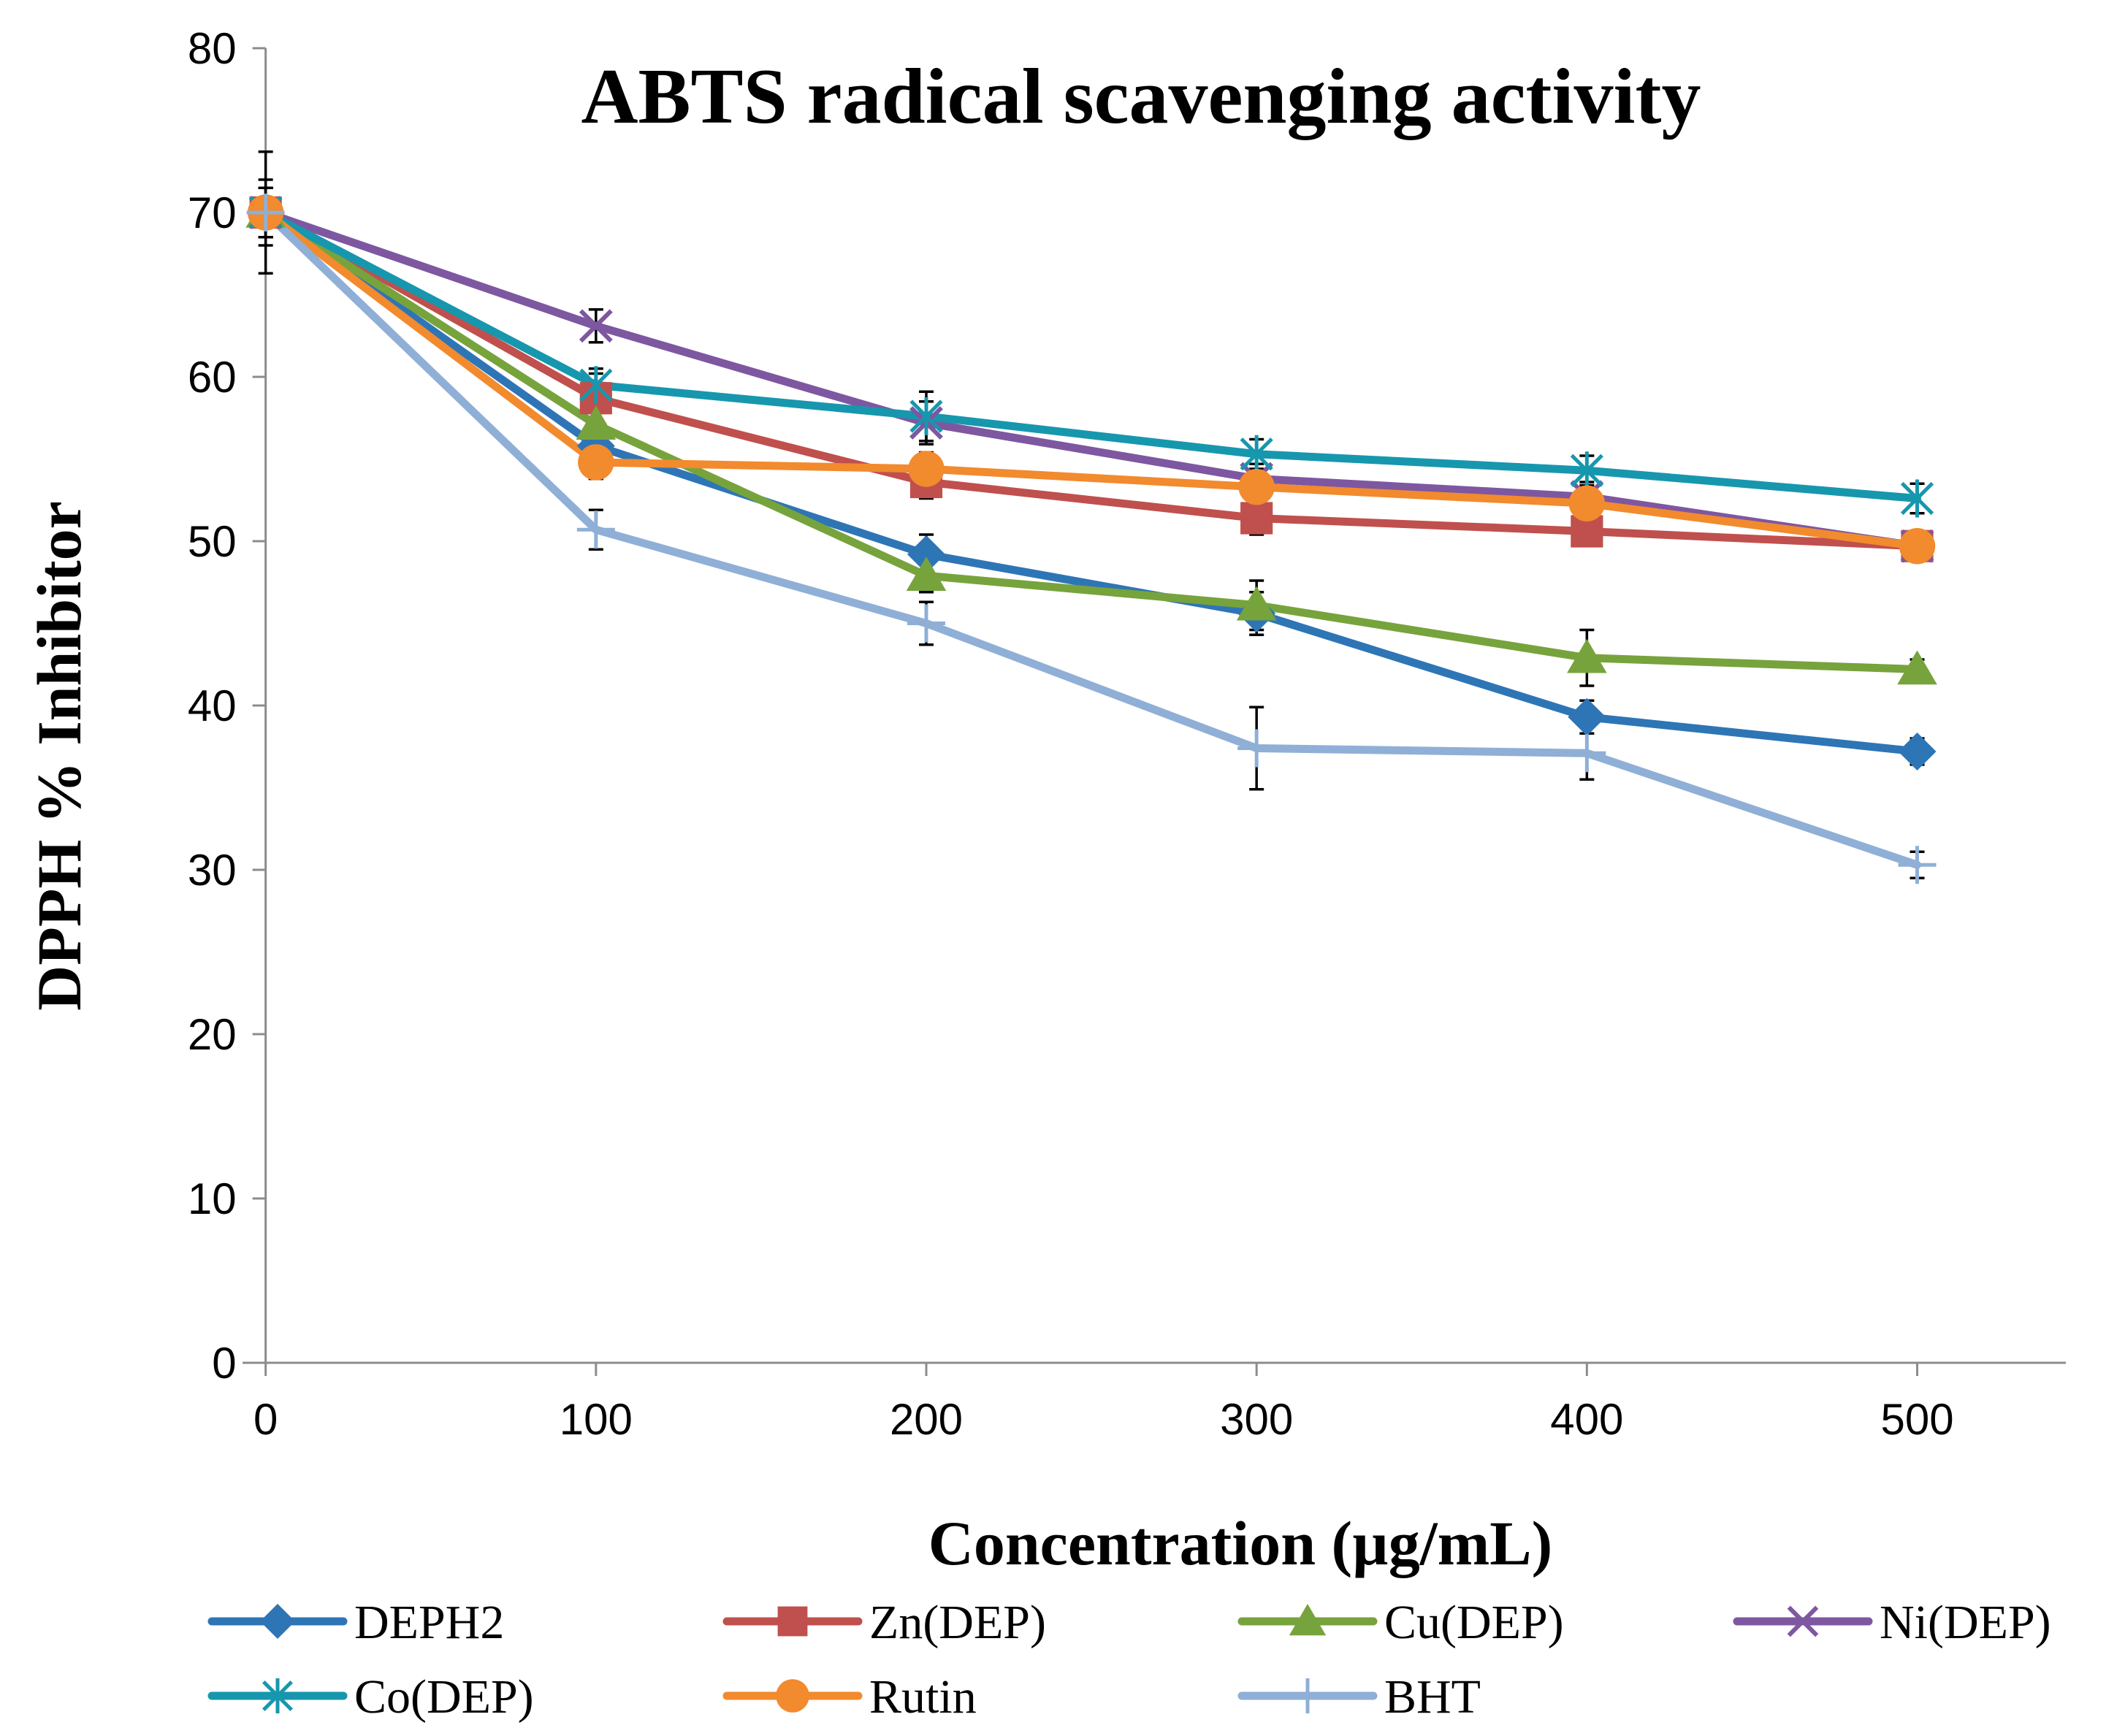 The width and height of the screenshot is (2125, 1736). What do you see at coordinates (444, 1697) in the screenshot?
I see `legend-label: Co(DEP)` at bounding box center [444, 1697].